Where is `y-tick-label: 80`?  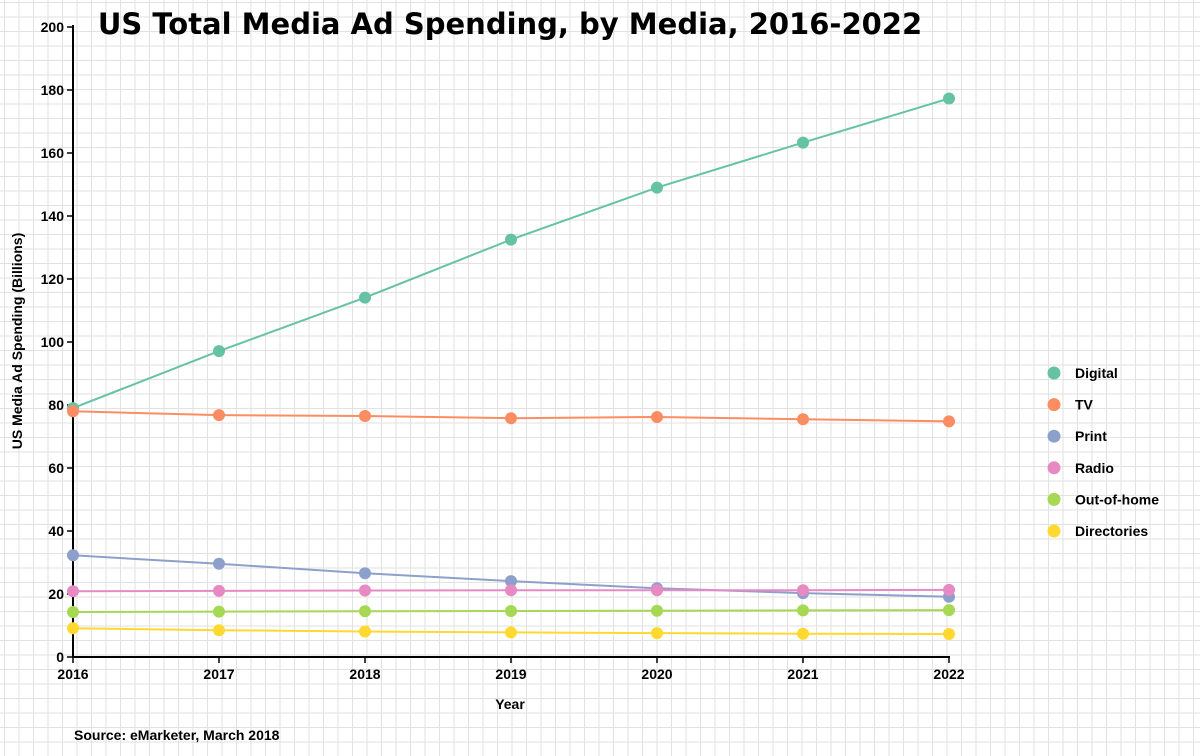 y-tick-label: 80 is located at coordinates (56, 405).